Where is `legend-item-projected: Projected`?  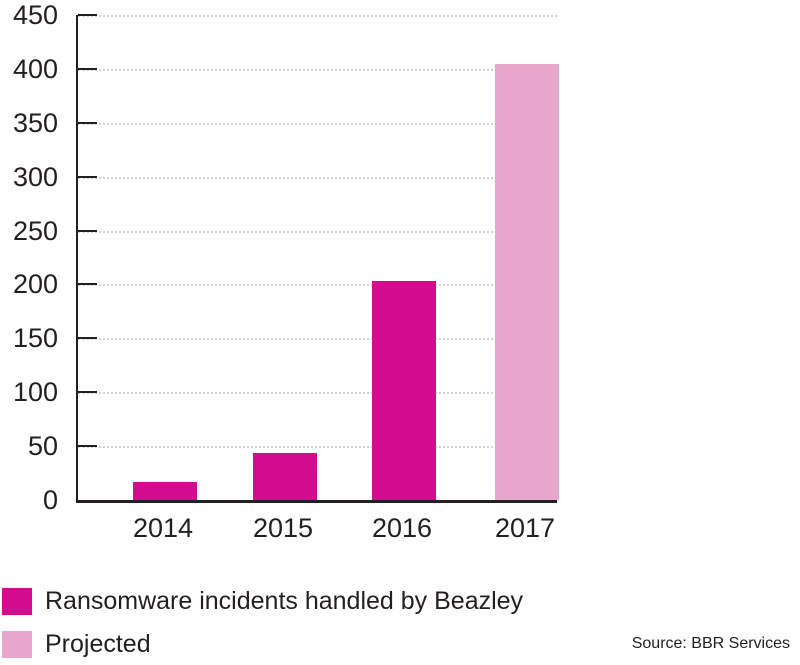 legend-item-projected: Projected is located at coordinates (76, 644).